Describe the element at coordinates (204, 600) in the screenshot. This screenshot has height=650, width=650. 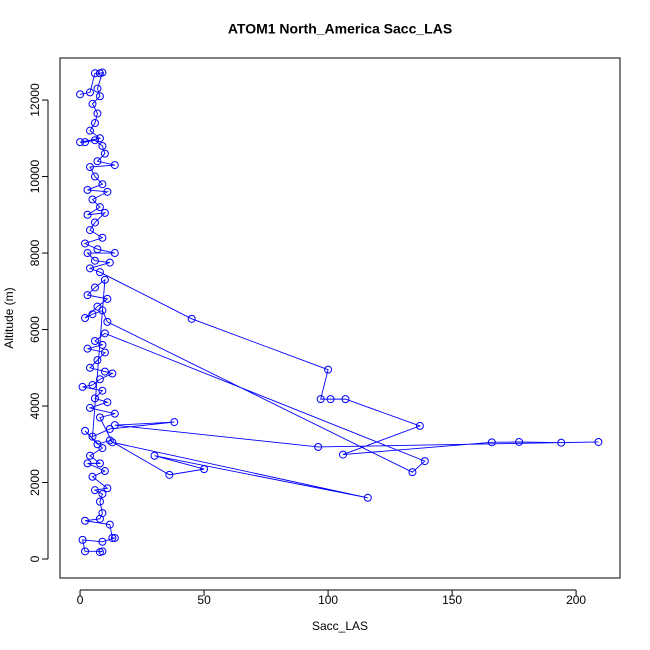
I see `x-tick-label: 50` at that location.